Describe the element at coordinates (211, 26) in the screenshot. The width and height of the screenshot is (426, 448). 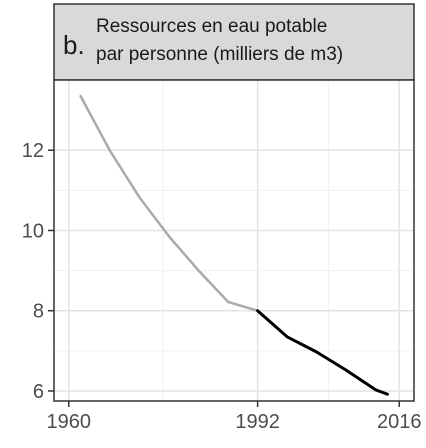
I see `chart-title-line-1: Ressources en eau potable` at that location.